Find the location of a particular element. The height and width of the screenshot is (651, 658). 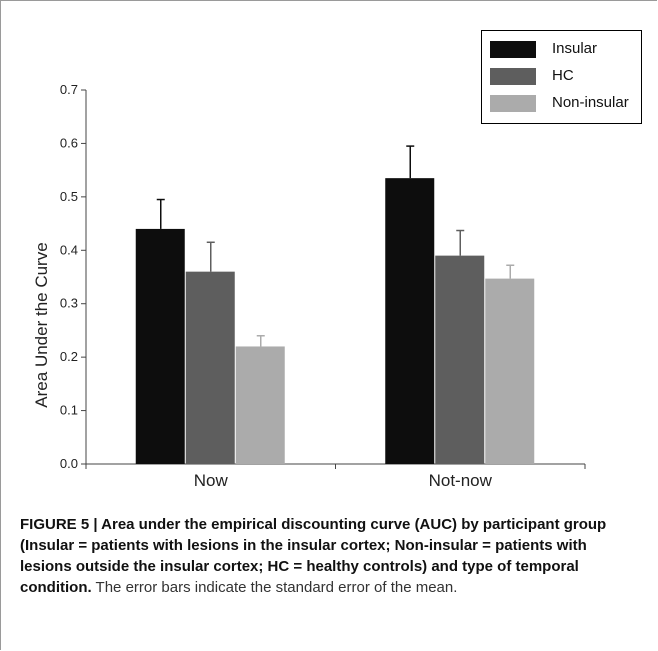

x-axis: Now Not-now is located at coordinates (335, 476).